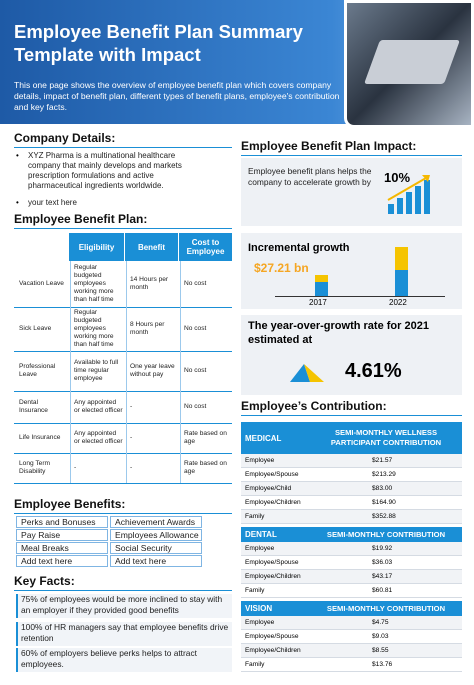  Describe the element at coordinates (52, 202) in the screenshot. I see `bullet-text: your text here` at that location.